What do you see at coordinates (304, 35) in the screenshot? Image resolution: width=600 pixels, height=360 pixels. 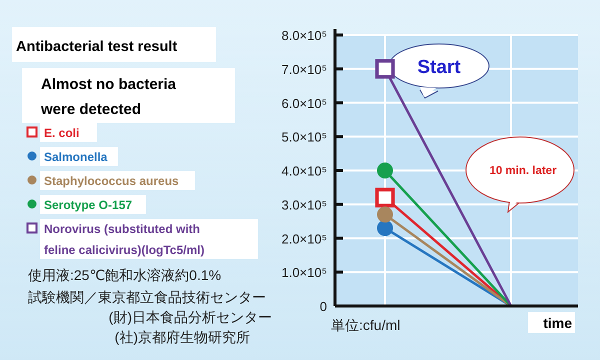 I see `y-tick-label: 8.0×10⁵` at bounding box center [304, 35].